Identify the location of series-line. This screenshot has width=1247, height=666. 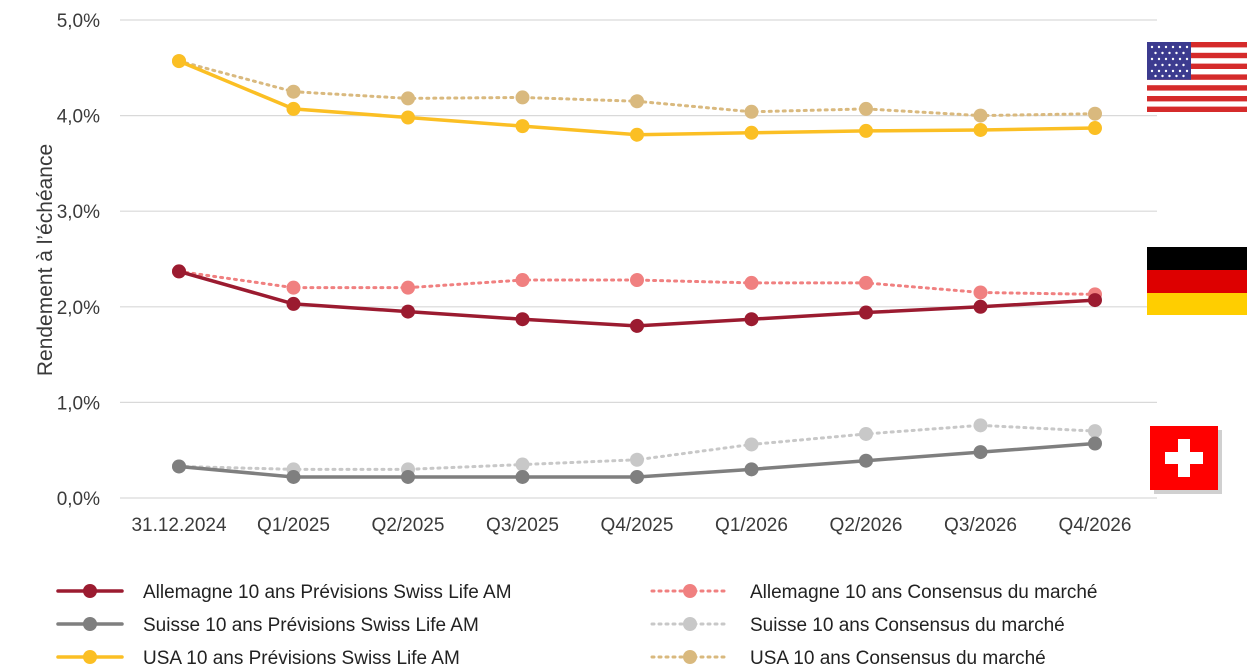
(637, 282).